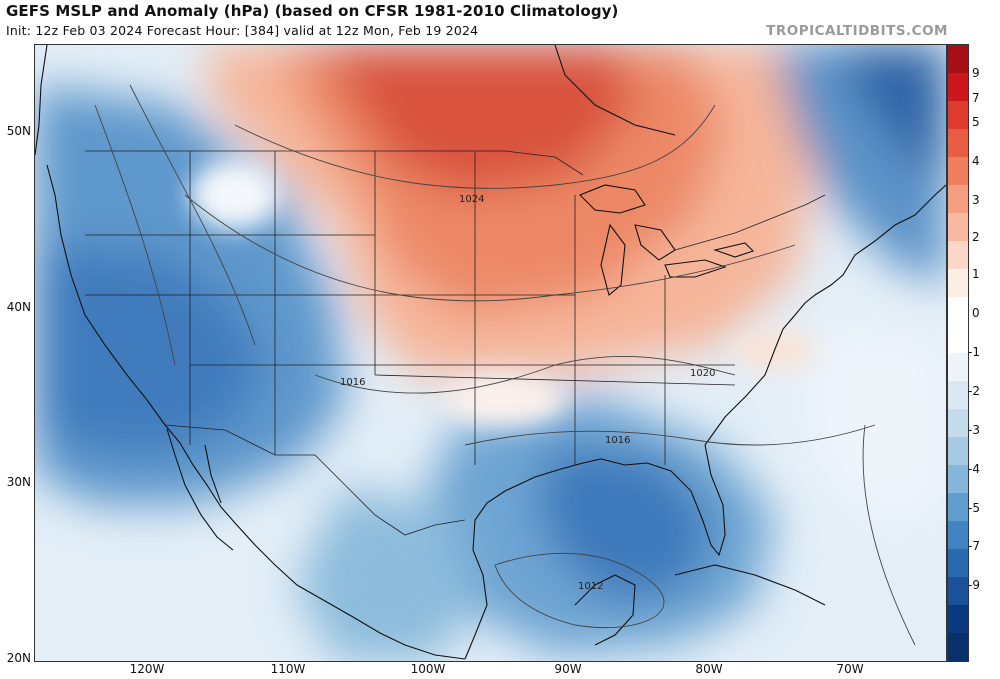  Describe the element at coordinates (18, 658) in the screenshot. I see `lat-label: 20N` at that location.